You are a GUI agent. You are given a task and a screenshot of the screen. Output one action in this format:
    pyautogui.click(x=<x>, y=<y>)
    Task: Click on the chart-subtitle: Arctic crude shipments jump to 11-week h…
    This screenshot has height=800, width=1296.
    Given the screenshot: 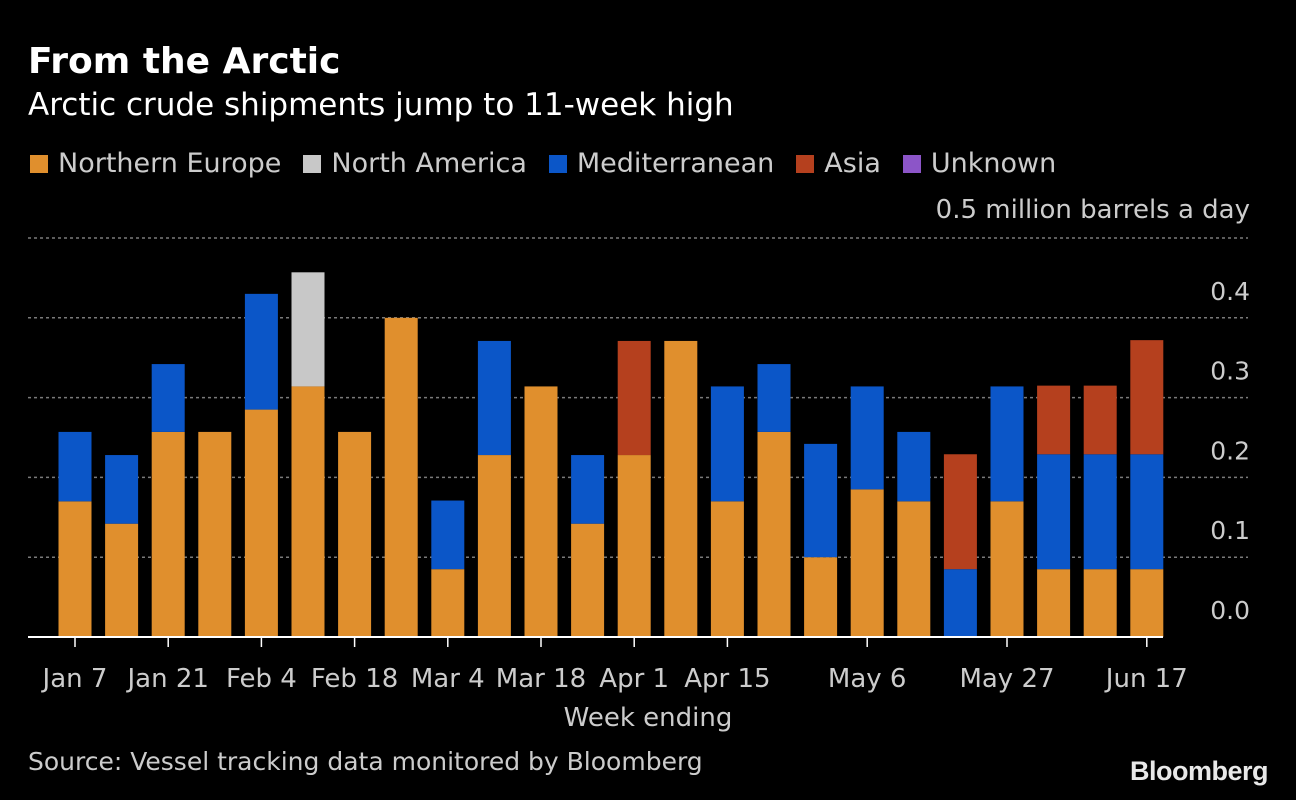 What is the action you would take?
    pyautogui.click(x=381, y=105)
    